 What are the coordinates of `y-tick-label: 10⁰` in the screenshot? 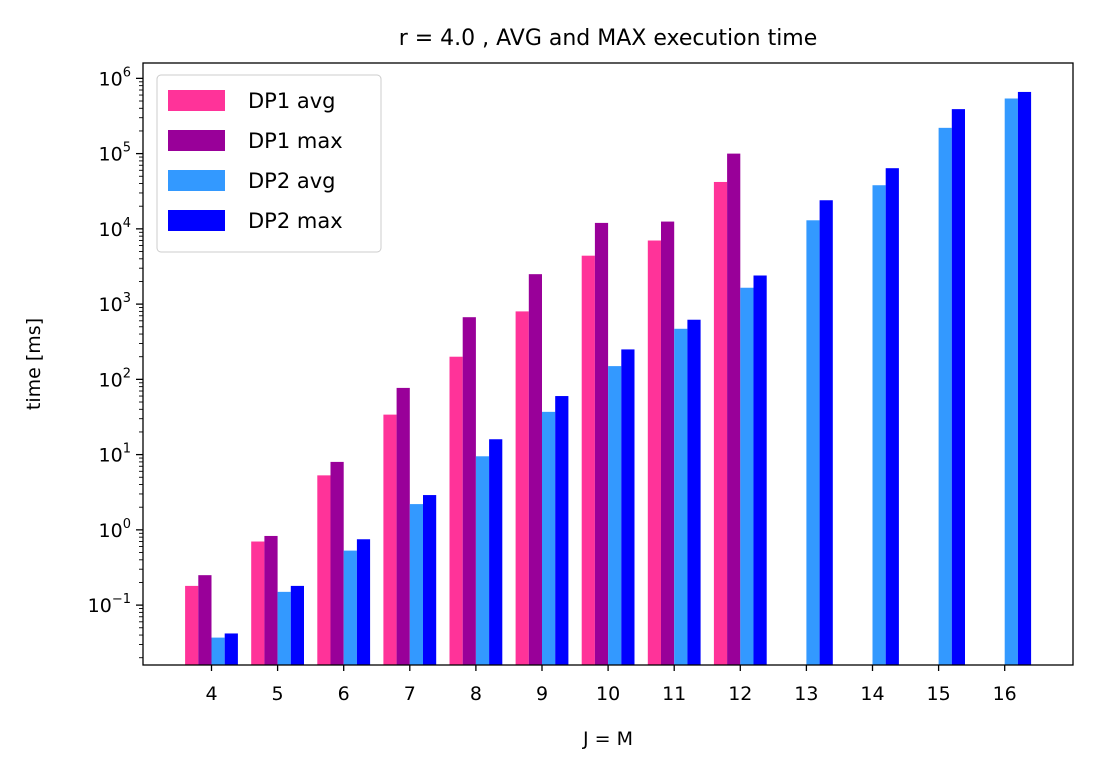 It's located at (115, 529).